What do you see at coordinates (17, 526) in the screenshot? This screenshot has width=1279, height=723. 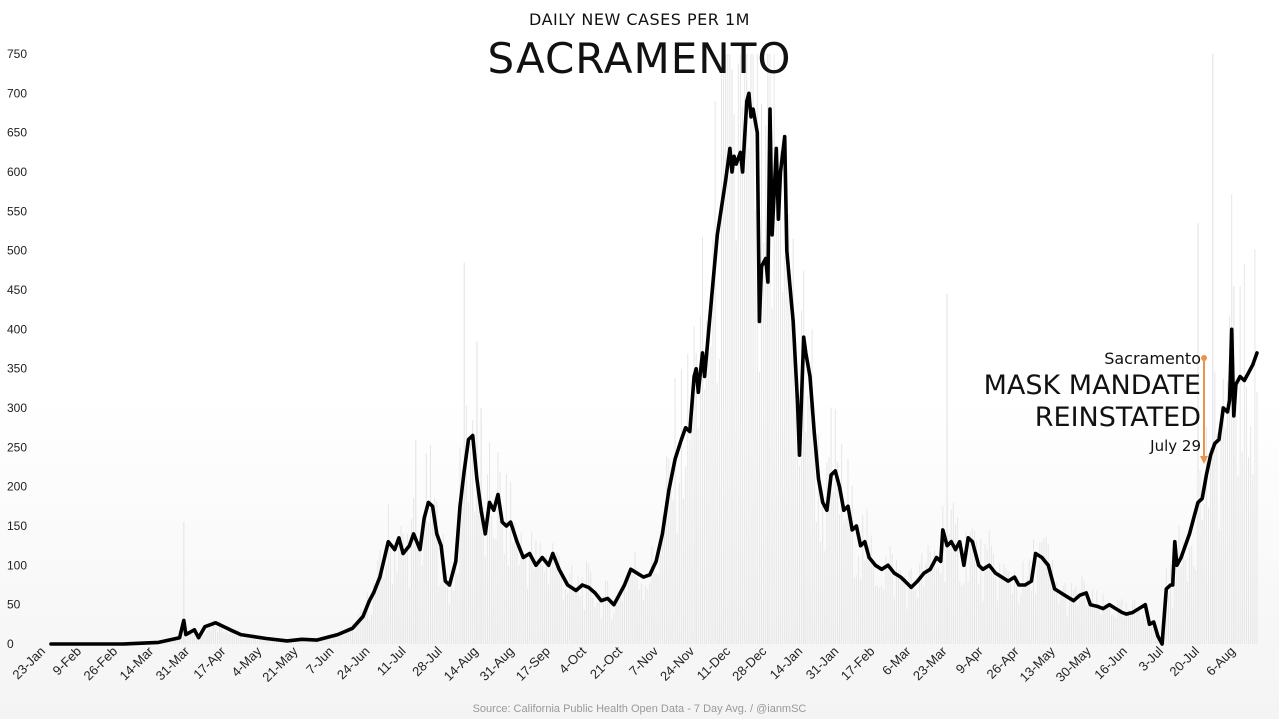 I see `y-tick-label: 150` at bounding box center [17, 526].